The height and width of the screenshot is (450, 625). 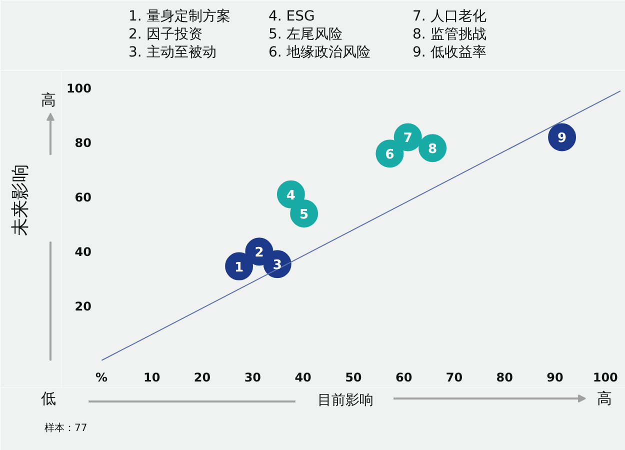 What do you see at coordinates (449, 16) in the screenshot?
I see `text: 7. 人口老化` at bounding box center [449, 16].